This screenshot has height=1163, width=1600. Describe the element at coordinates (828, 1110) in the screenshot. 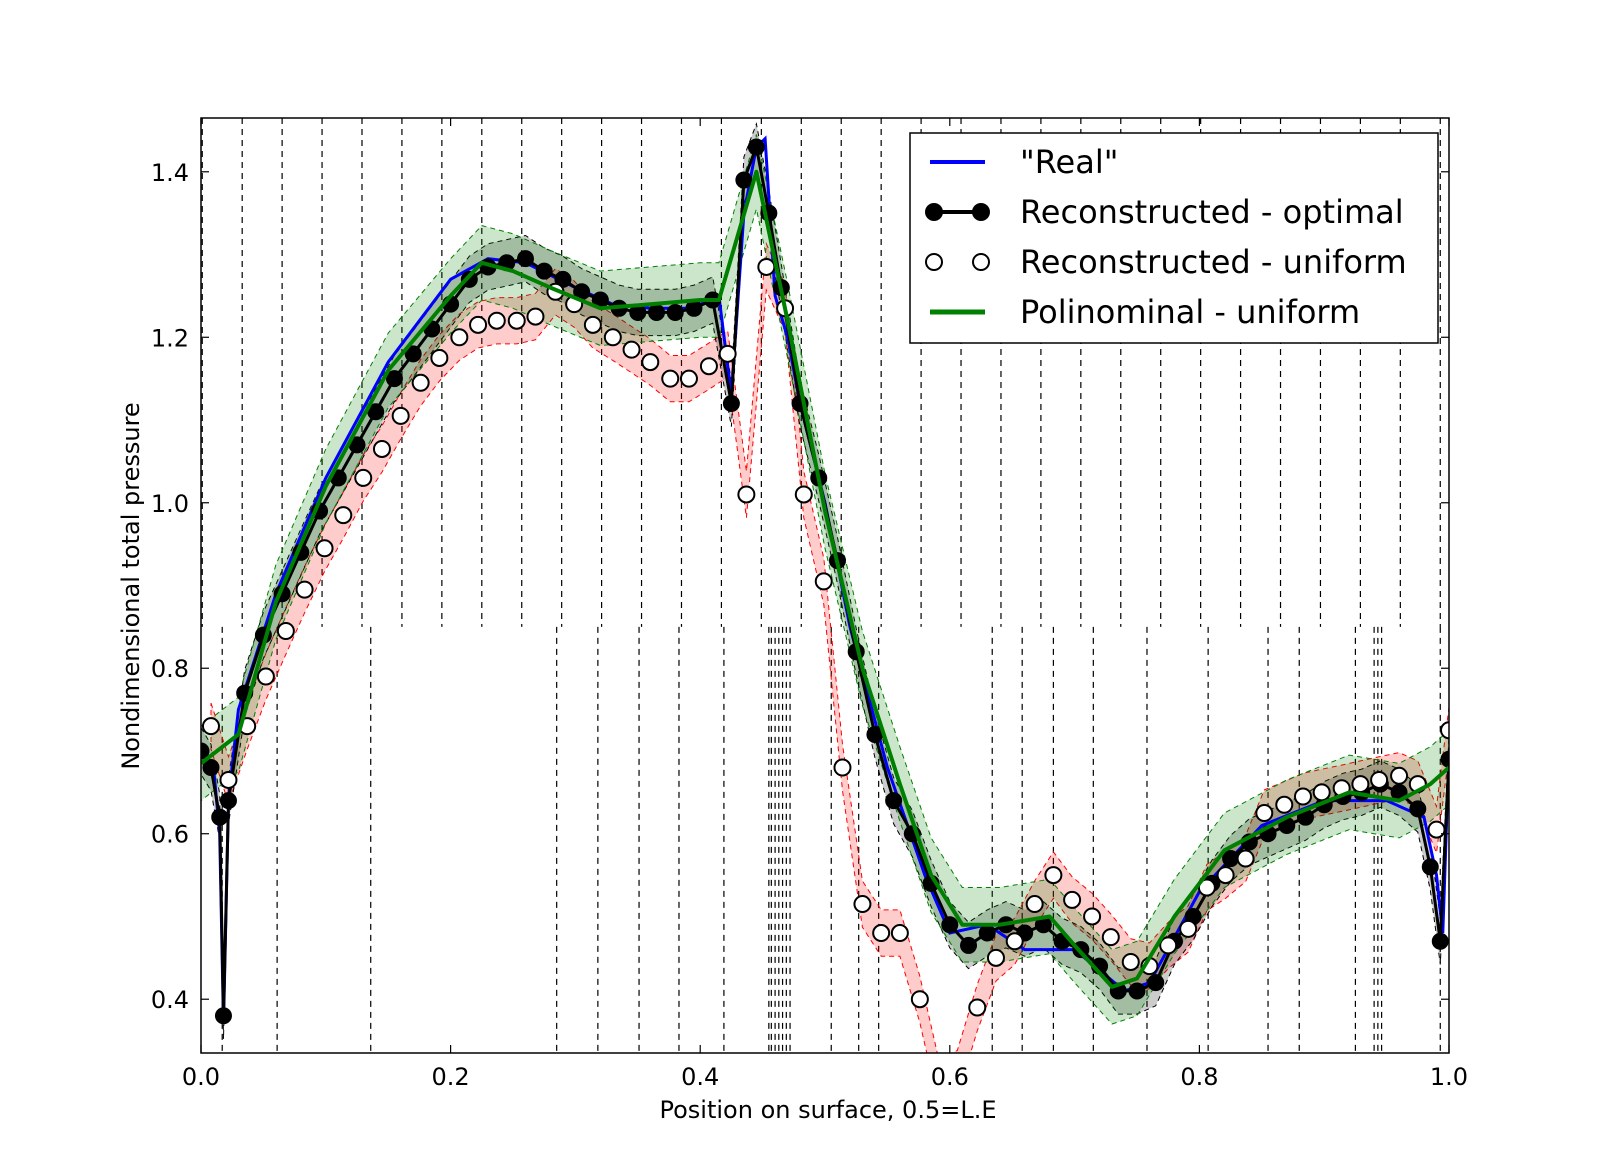

I see `x-axis-label: Position on surface, 0.5=L.E` at that location.